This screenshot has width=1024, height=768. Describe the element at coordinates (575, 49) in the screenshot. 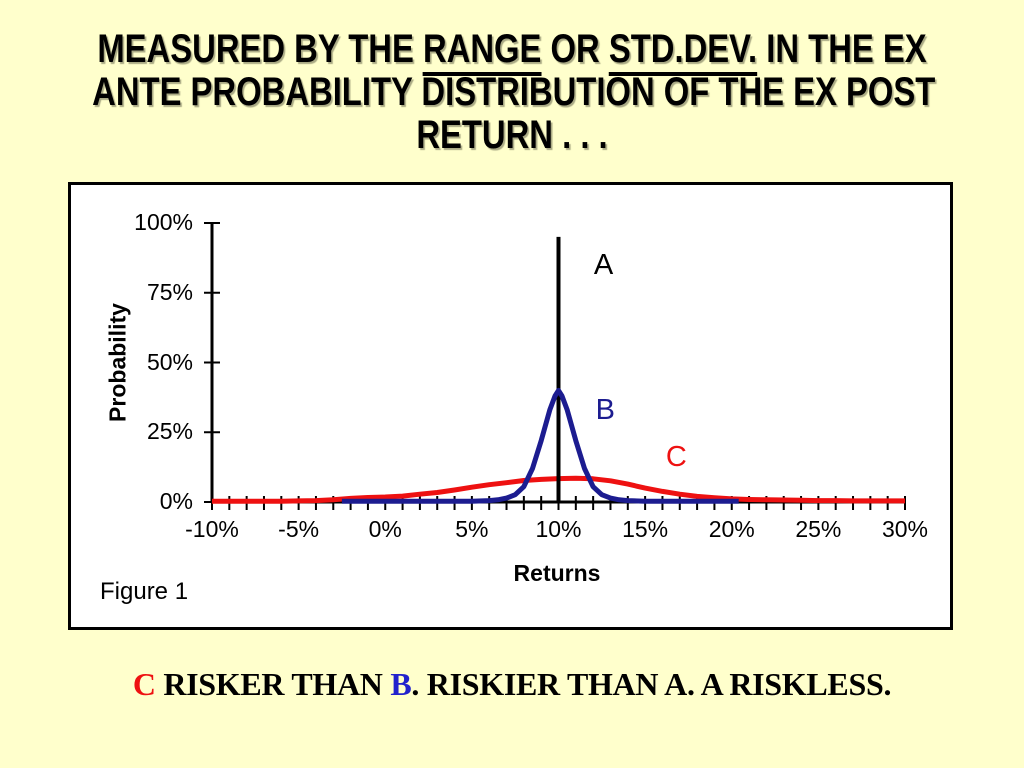

I see `title-text-2: OR` at that location.